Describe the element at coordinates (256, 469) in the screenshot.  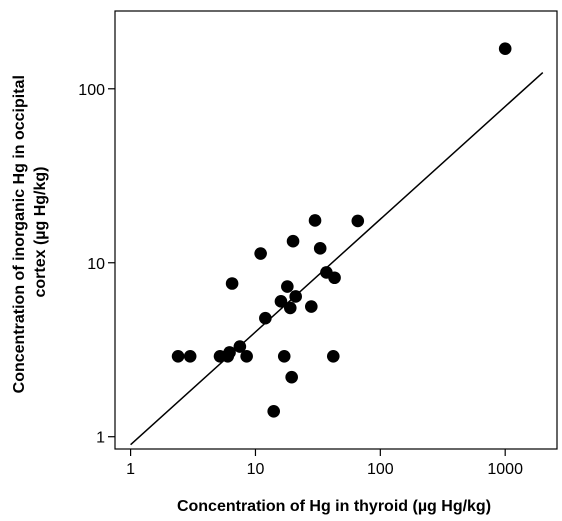
I see `x-tick-label: 10` at that location.